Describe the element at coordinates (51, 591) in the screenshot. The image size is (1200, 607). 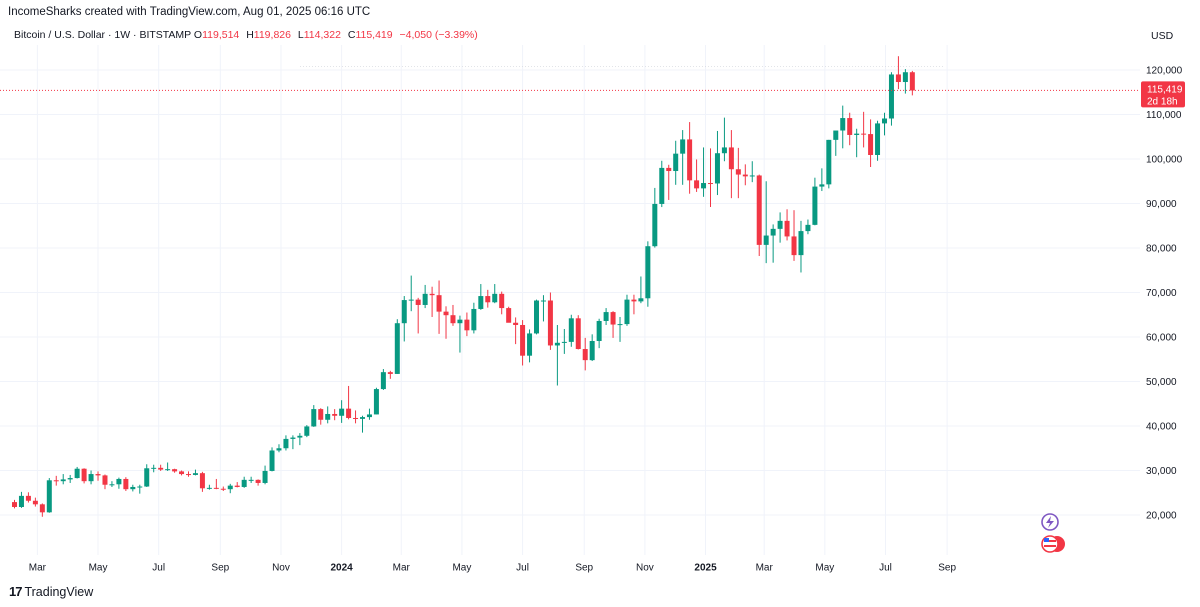
I see `tradingview-logo: 17 TradingView` at that location.